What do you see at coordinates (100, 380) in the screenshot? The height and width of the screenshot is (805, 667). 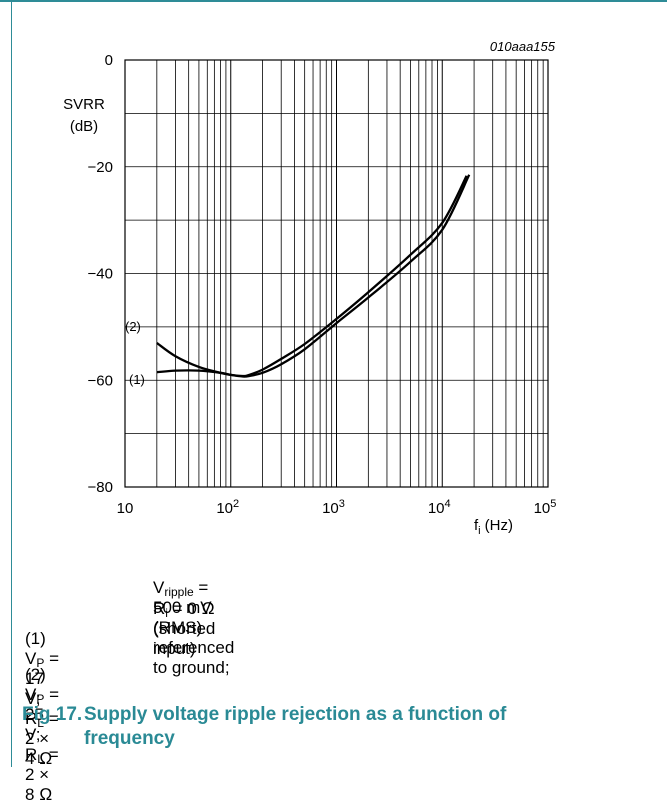 I see `y-tick-label: −60` at bounding box center [100, 380].